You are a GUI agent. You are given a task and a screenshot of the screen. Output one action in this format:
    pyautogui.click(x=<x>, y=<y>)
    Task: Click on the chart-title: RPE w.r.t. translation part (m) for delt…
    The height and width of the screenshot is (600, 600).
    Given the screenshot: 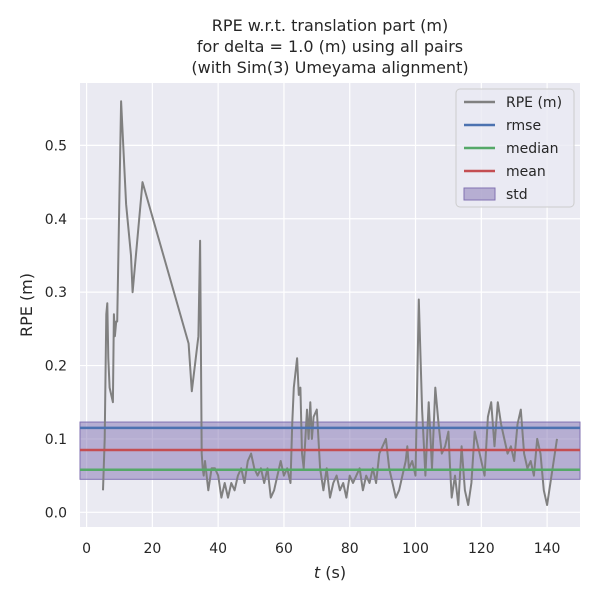 What is the action you would take?
    pyautogui.click(x=329, y=46)
    